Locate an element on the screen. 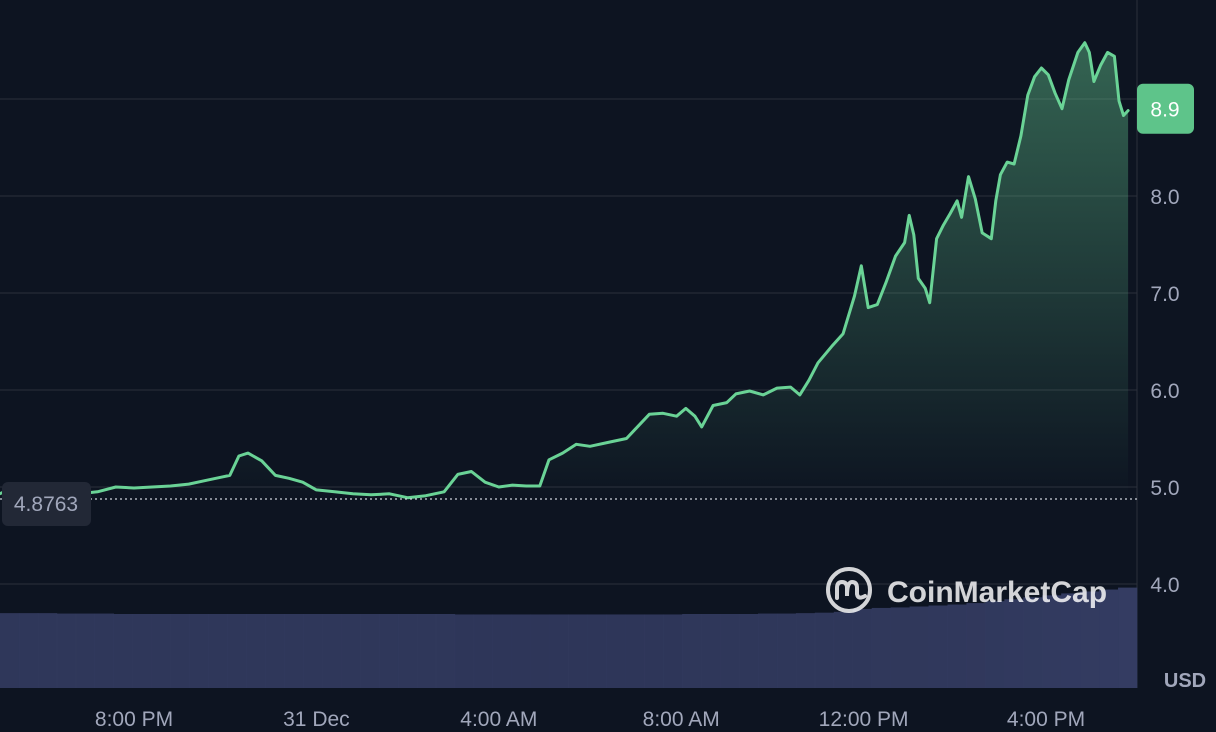  x-tick-label: 31 Dec is located at coordinates (316, 719).